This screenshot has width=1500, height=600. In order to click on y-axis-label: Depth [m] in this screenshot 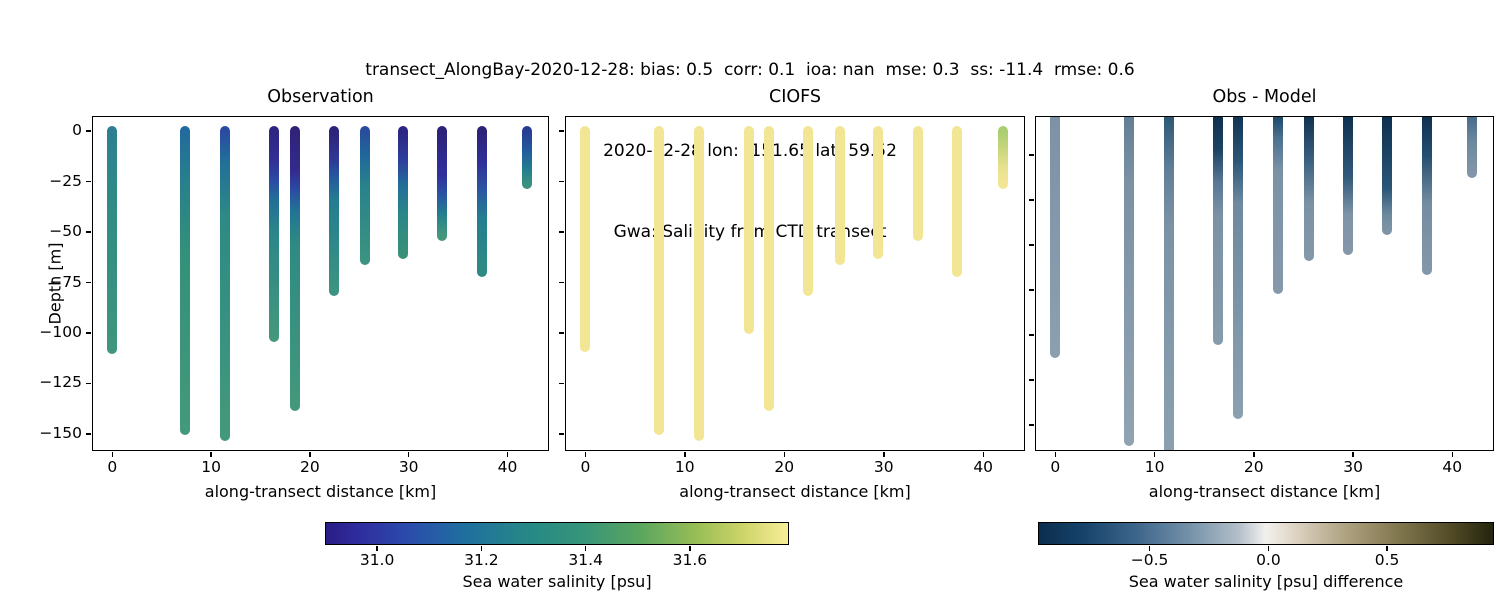, I will do `click(55, 283)`.